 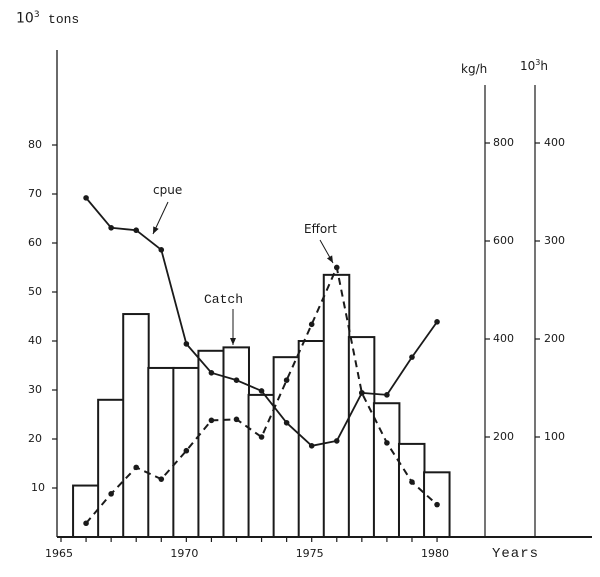 I want to click on x-tick-label: 1965, so click(x=59, y=553).